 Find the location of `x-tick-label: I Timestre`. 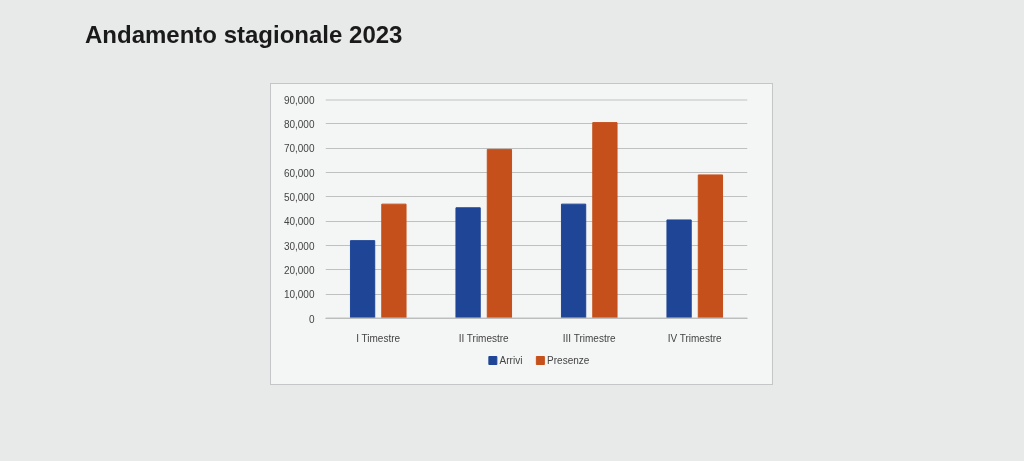

x-tick-label: I Timestre is located at coordinates (378, 338).